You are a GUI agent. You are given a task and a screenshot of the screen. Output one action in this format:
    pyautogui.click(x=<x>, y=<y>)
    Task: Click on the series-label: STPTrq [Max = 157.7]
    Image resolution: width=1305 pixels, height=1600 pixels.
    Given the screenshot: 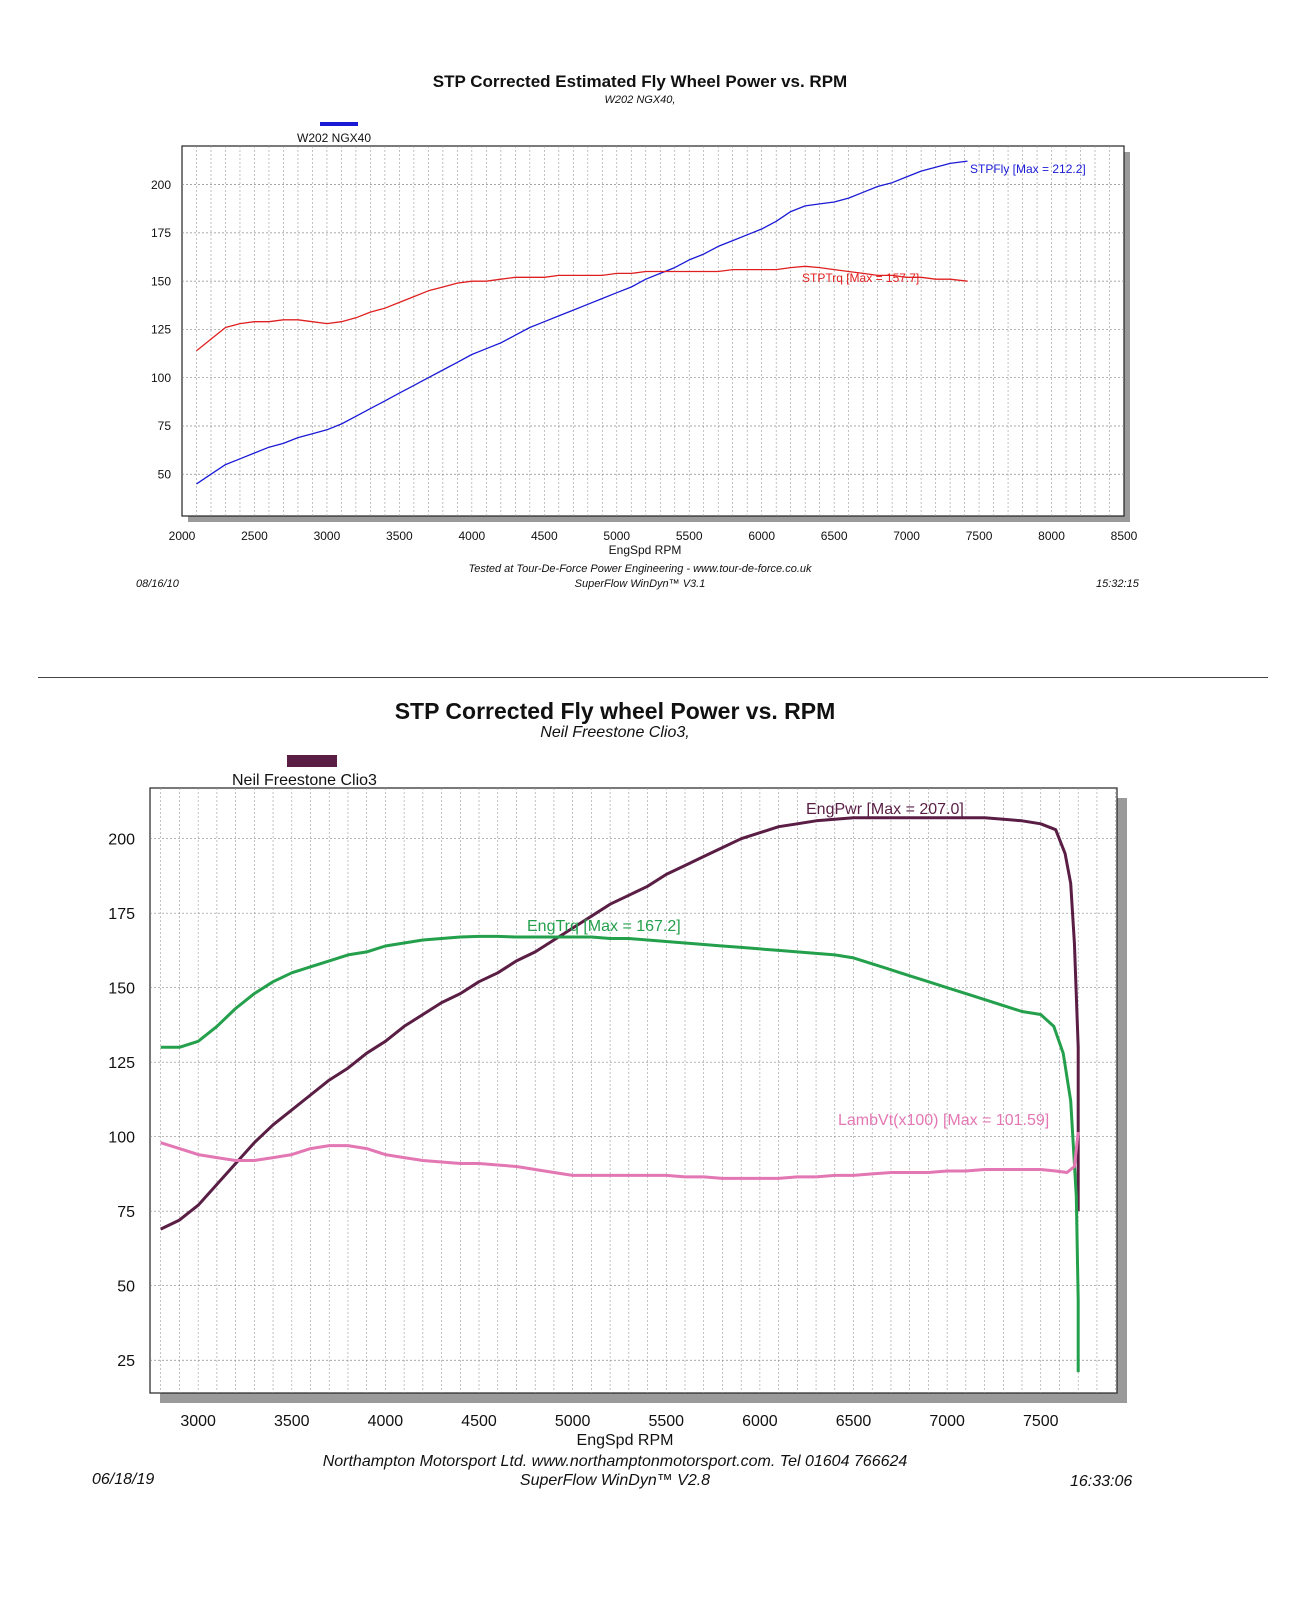 What is the action you would take?
    pyautogui.click(x=860, y=278)
    